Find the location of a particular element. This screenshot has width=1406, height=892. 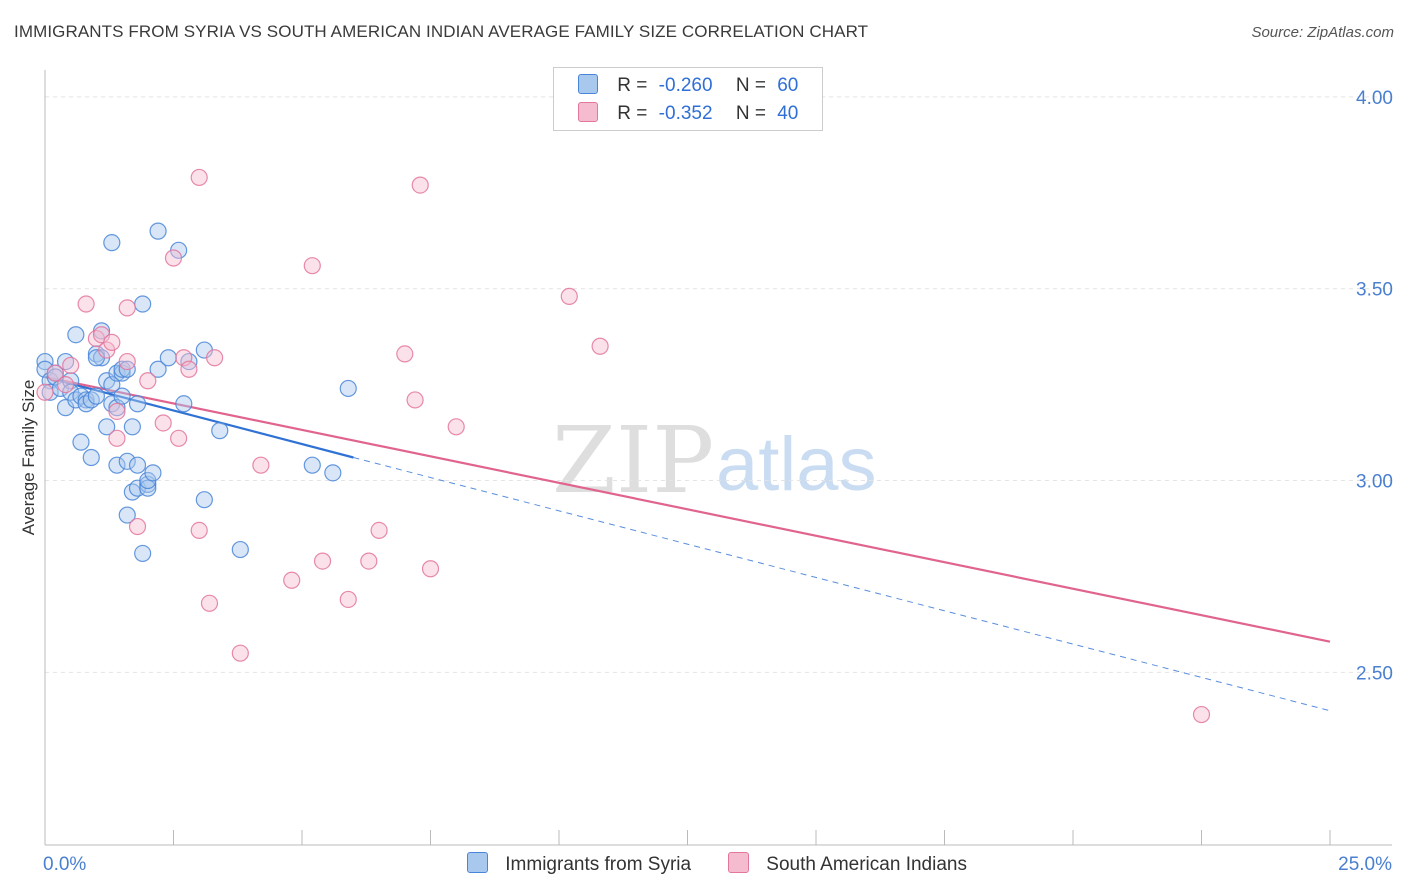

bottom-legend-swatch-syria is located at coordinates (477, 862).